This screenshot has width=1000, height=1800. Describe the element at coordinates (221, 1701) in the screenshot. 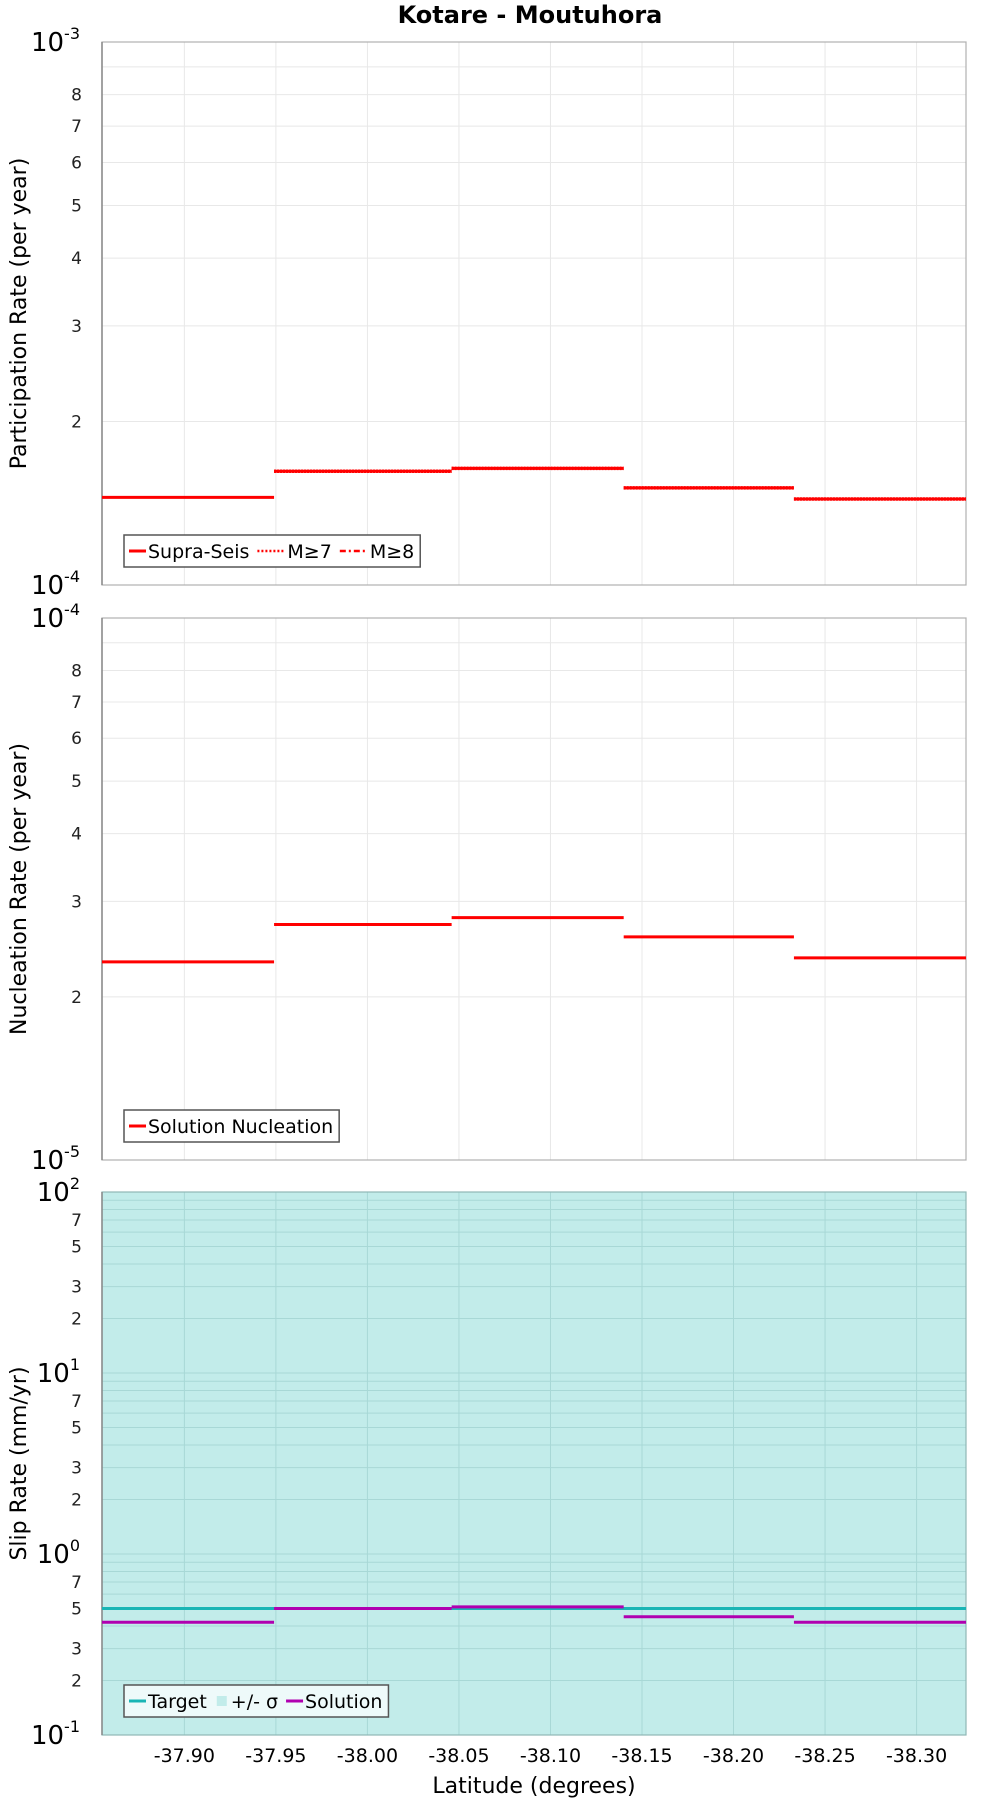

I see `legend-swatch-sigma` at that location.